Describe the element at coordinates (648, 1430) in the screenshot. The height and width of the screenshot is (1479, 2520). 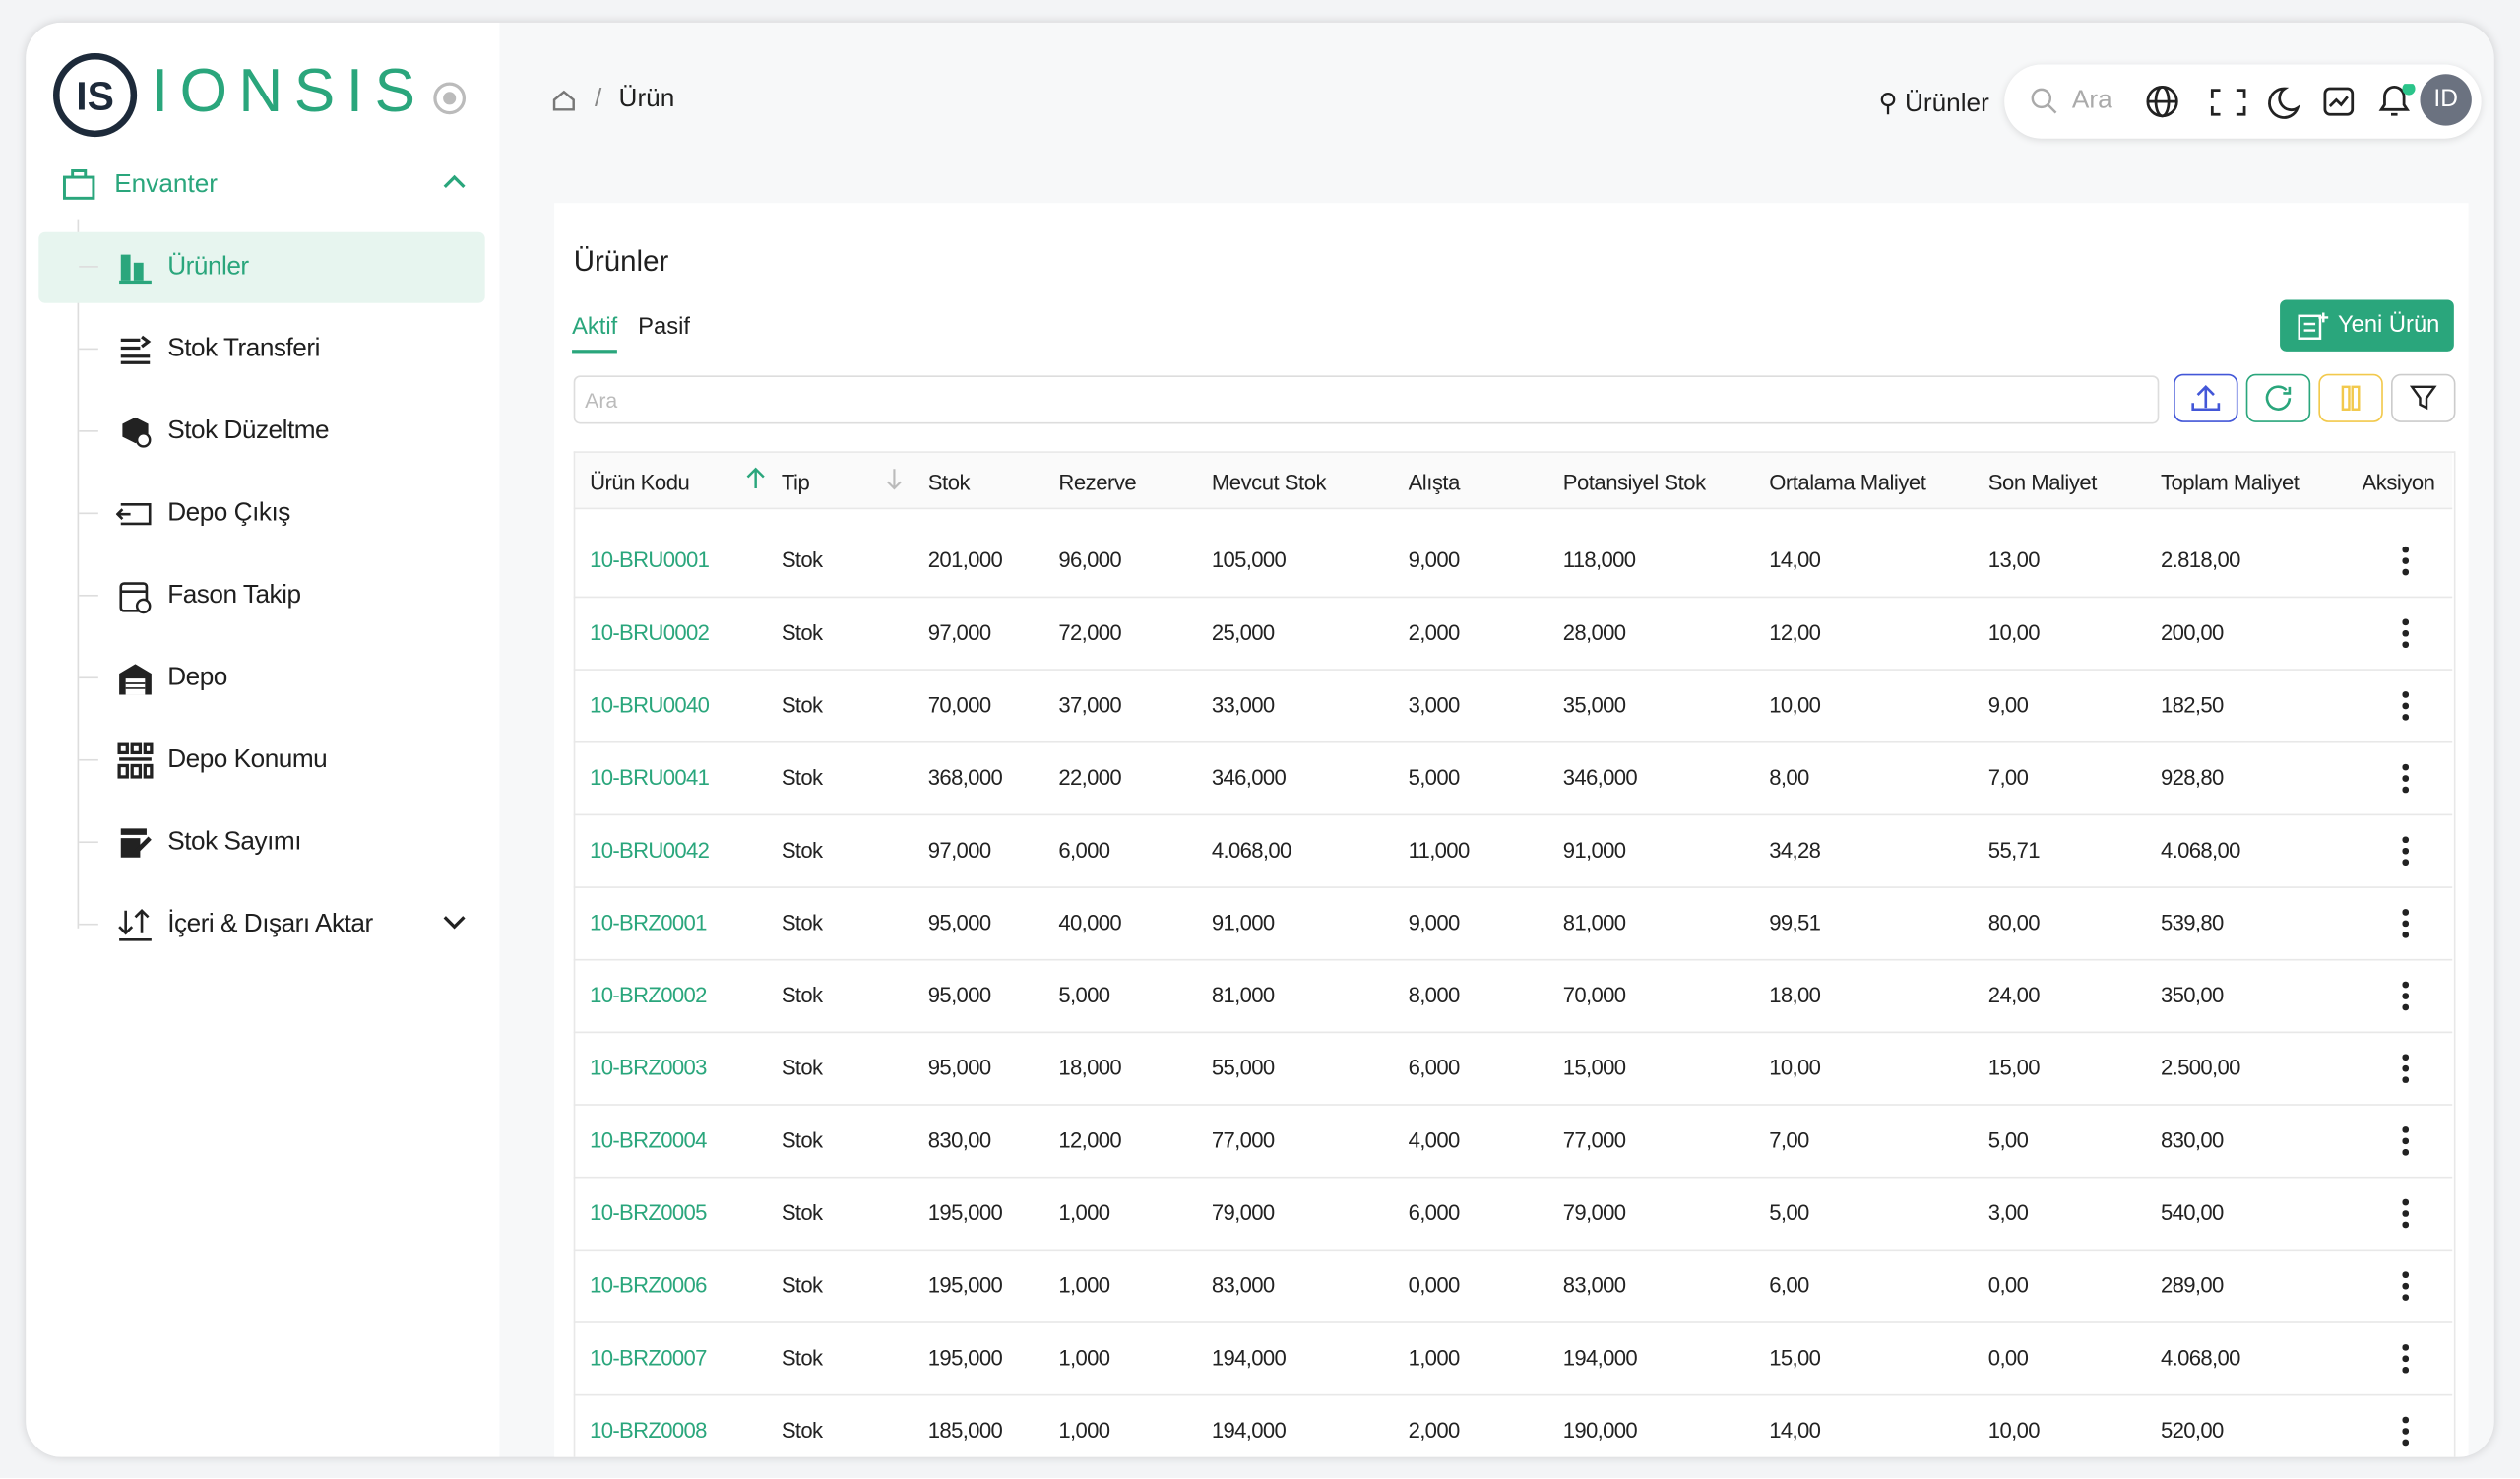
I see `product-code: 10-BRZ0008` at that location.